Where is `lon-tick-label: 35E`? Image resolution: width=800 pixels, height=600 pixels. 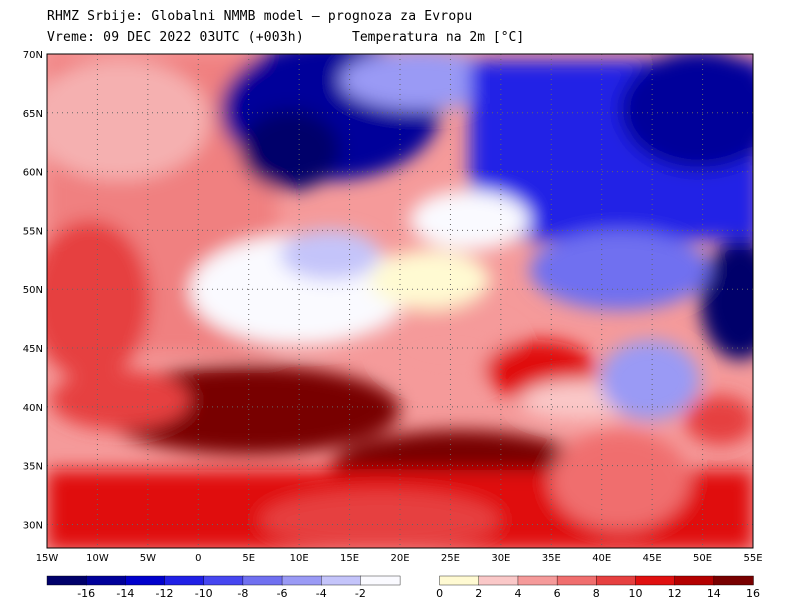 lon-tick-label: 35E is located at coordinates (551, 558).